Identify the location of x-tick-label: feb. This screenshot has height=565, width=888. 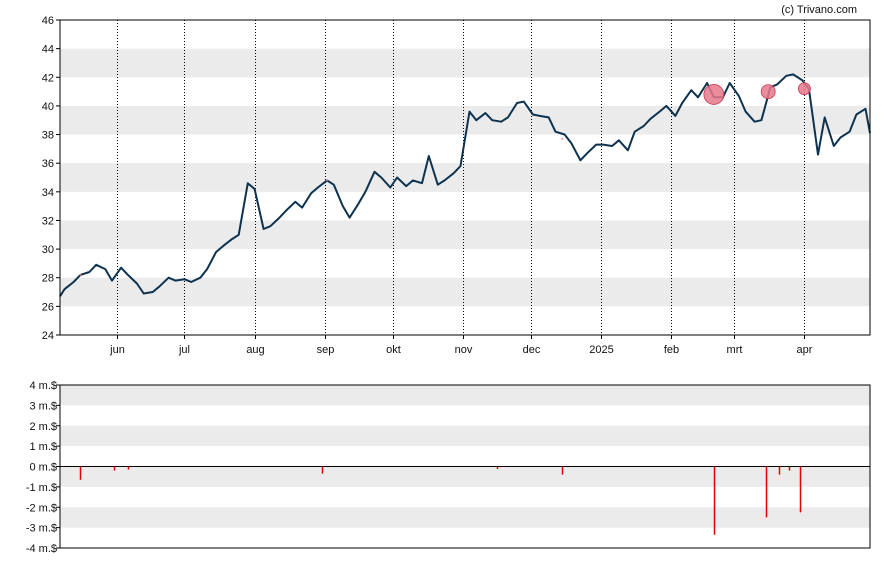
(671, 350).